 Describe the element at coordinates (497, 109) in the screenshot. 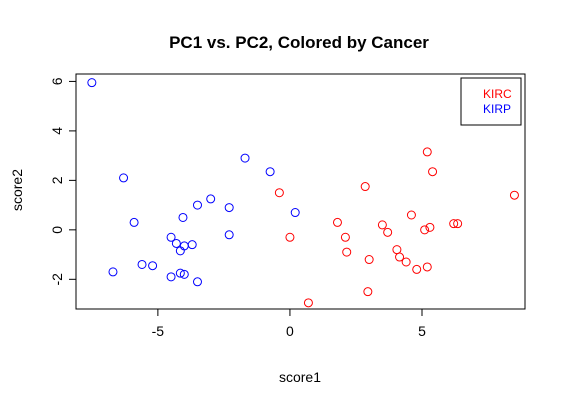

I see `legend-label-kirp: KIRP` at that location.